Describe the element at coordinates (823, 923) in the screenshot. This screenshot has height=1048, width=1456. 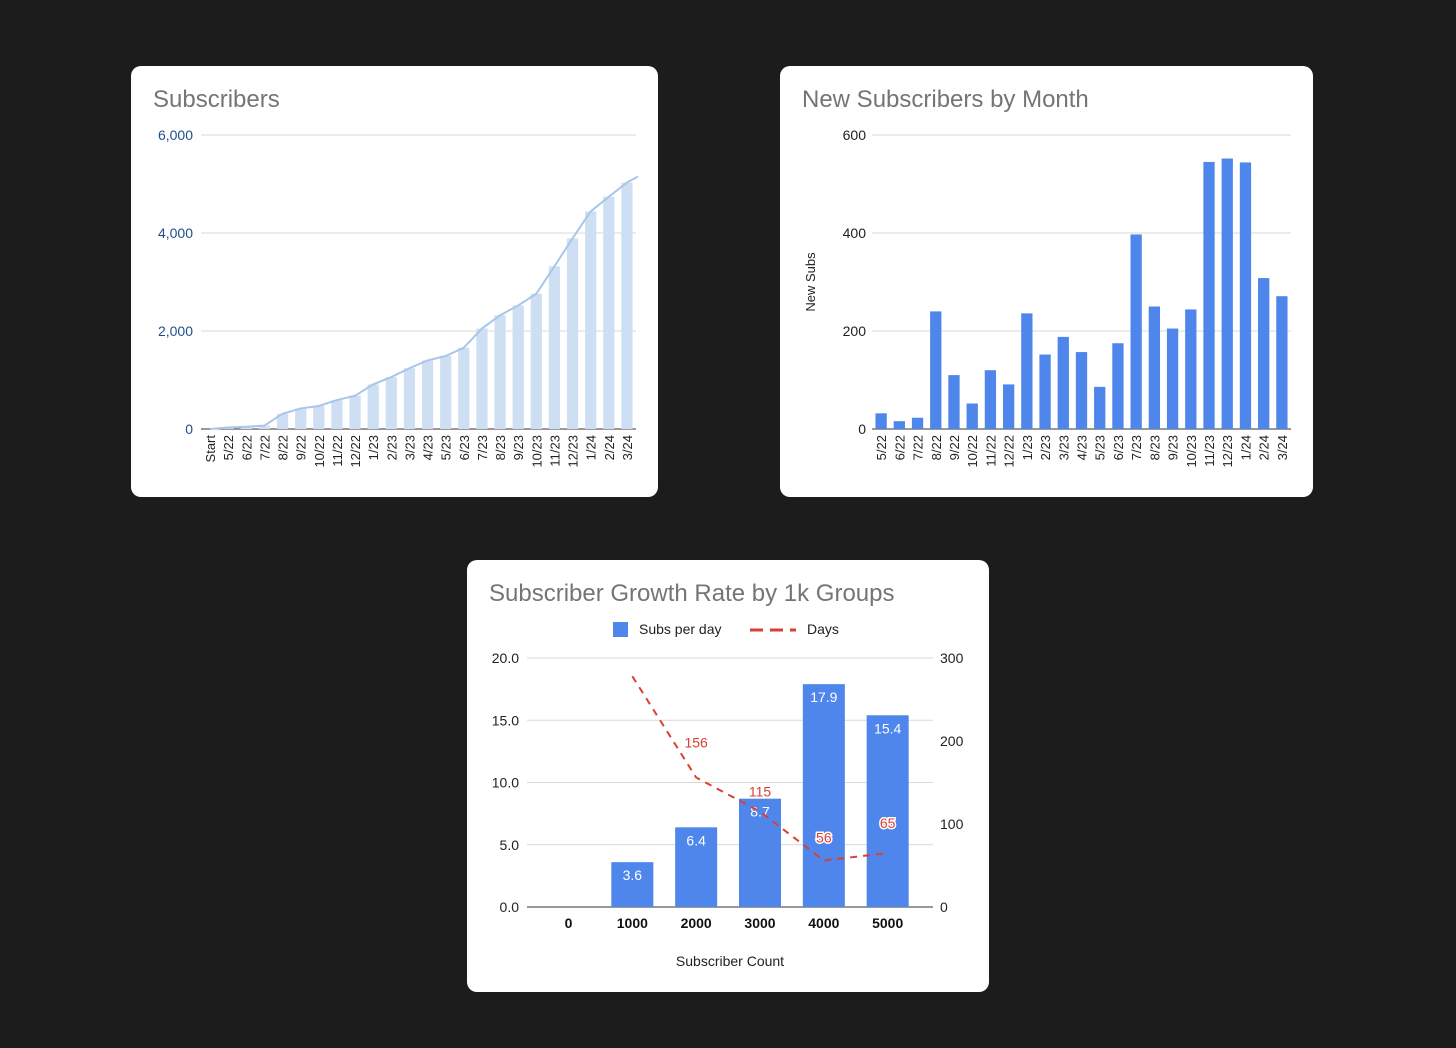
I see `x-tick-label: 4000` at that location.